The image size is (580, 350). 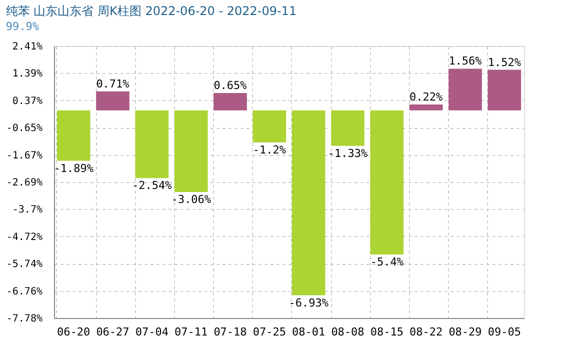 What do you see at coordinates (73, 332) in the screenshot?
I see `x-tick-label: 06-20` at bounding box center [73, 332].